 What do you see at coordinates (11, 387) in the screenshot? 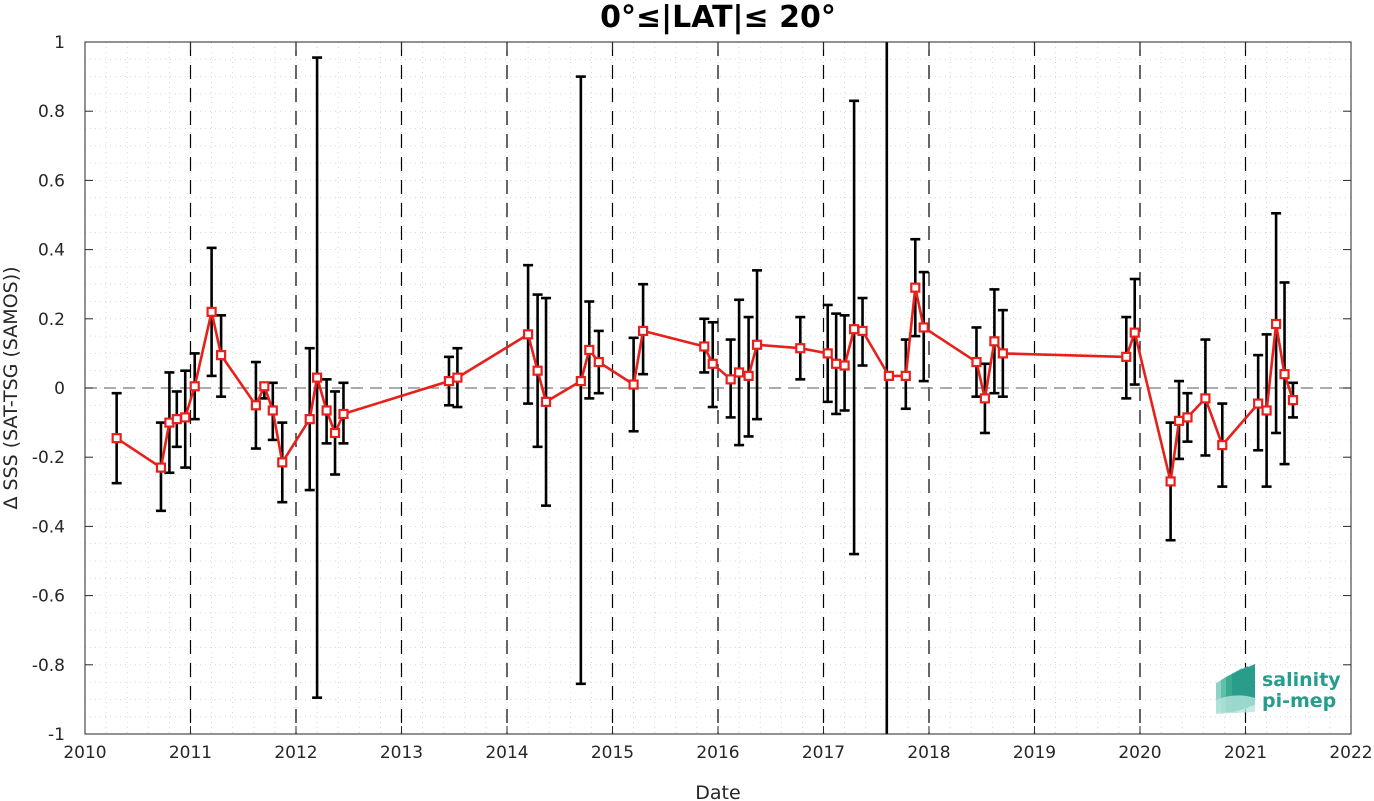
I see `y-axis-label: Δ SSS (SAT-TSG (SAMOS))` at bounding box center [11, 387].